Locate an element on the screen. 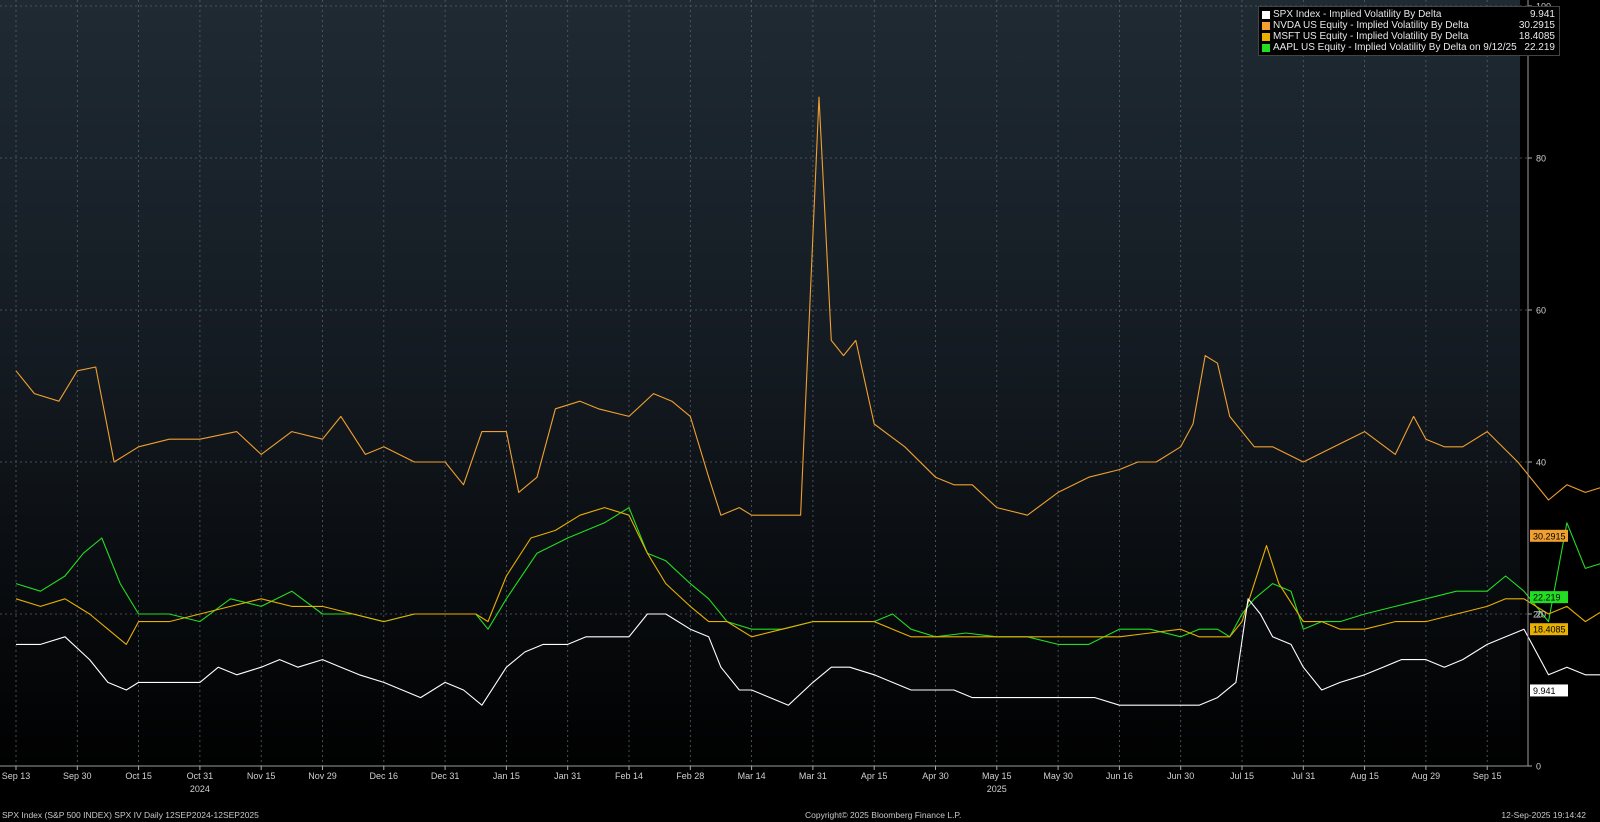 The width and height of the screenshot is (1600, 822). legend-value: 30.2915 is located at coordinates (1536, 25).